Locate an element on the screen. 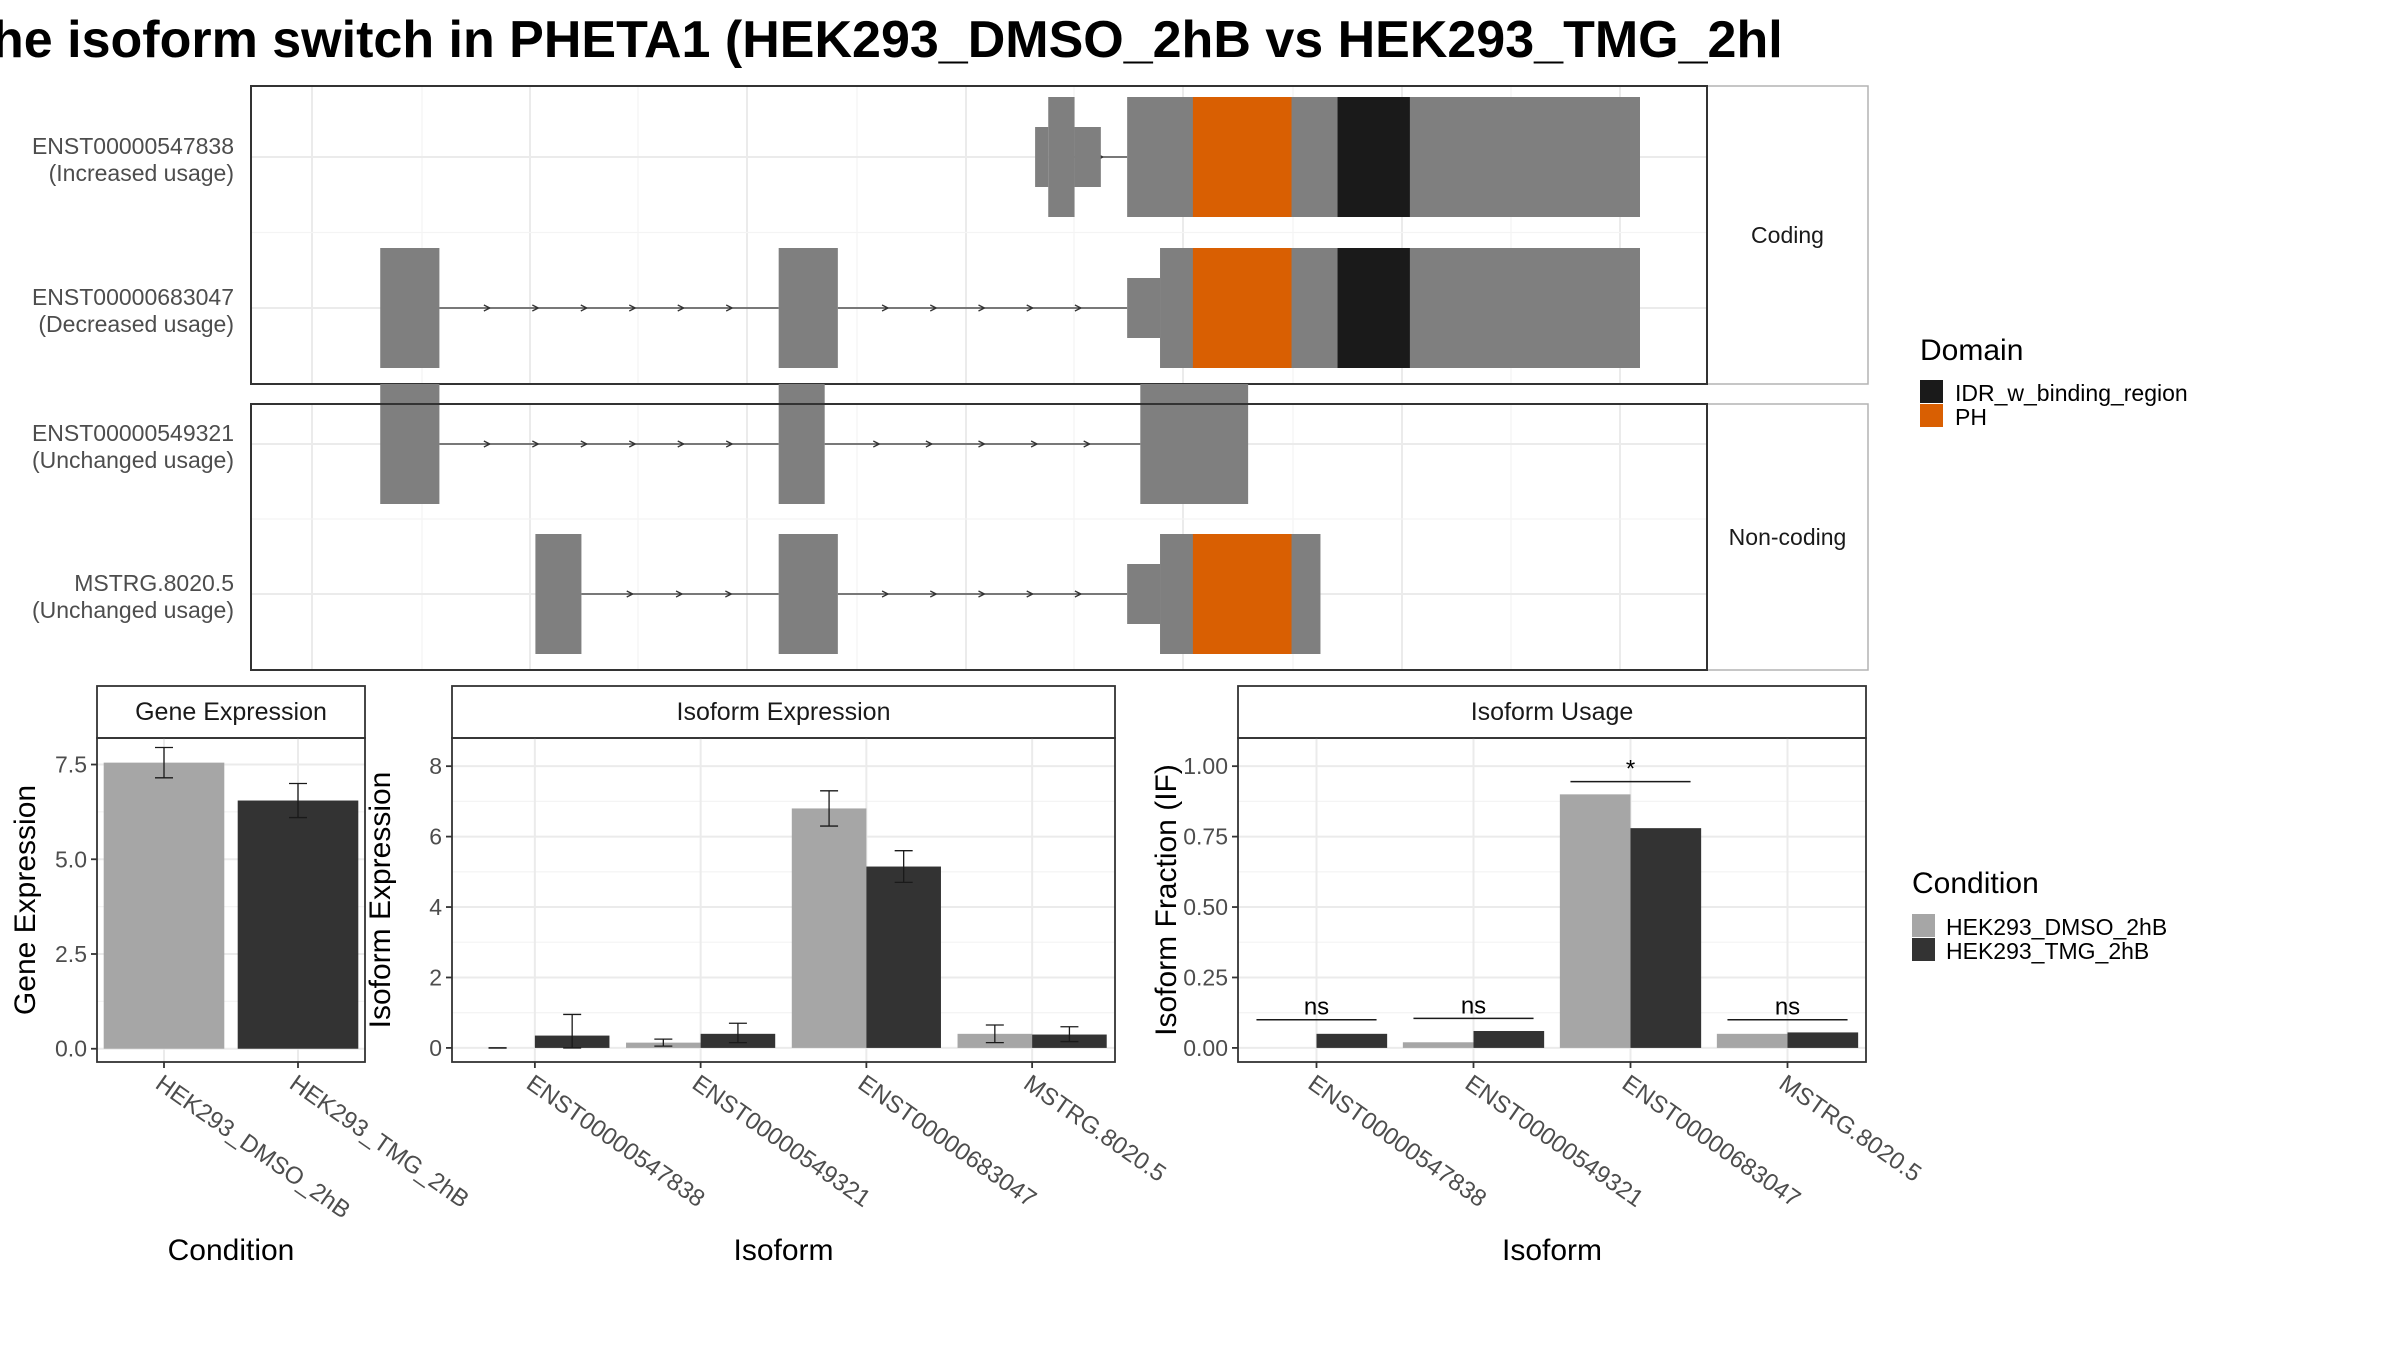  isoform-row-status: (Increased usage) is located at coordinates (141, 173).